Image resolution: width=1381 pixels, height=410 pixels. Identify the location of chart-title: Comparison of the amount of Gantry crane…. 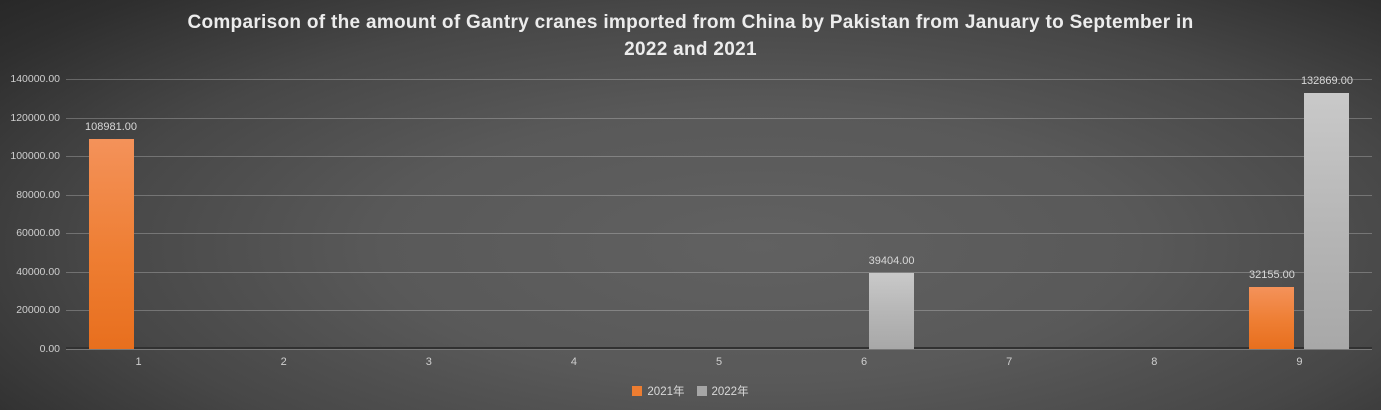
(690, 36).